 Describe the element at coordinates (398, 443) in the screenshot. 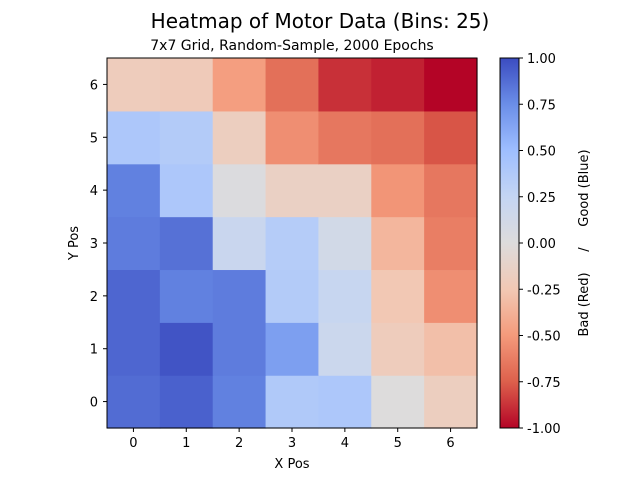

I see `x-tick-label: 5` at that location.